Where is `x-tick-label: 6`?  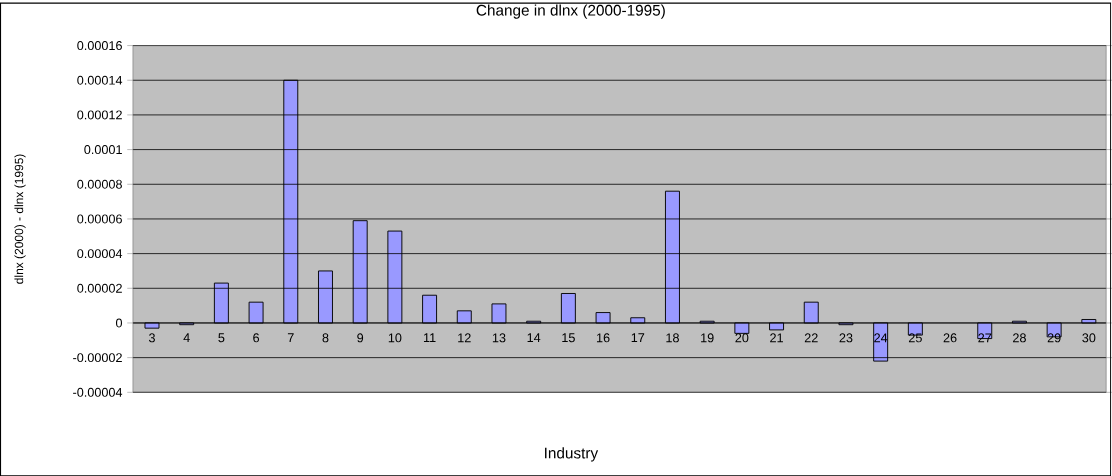
x-tick-label: 6 is located at coordinates (256, 338).